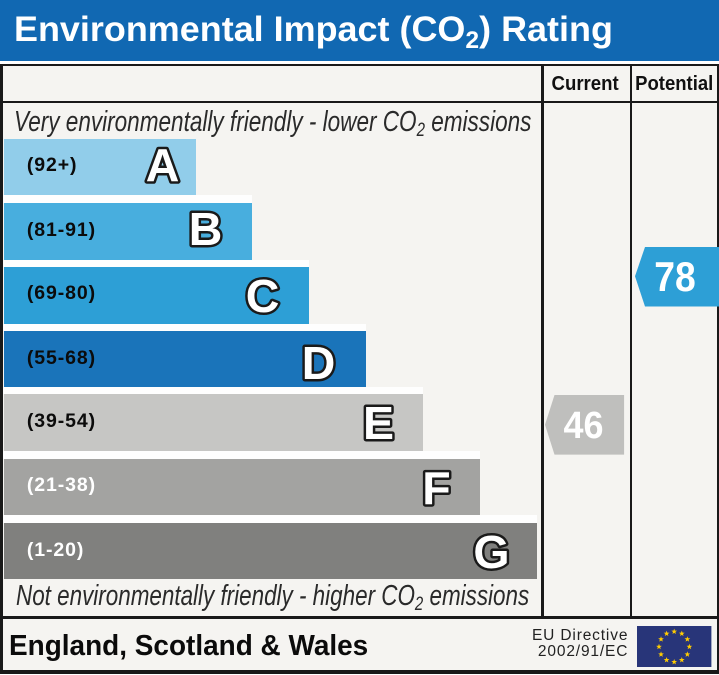  Describe the element at coordinates (163, 165) in the screenshot. I see `svg-text: A` at that location.